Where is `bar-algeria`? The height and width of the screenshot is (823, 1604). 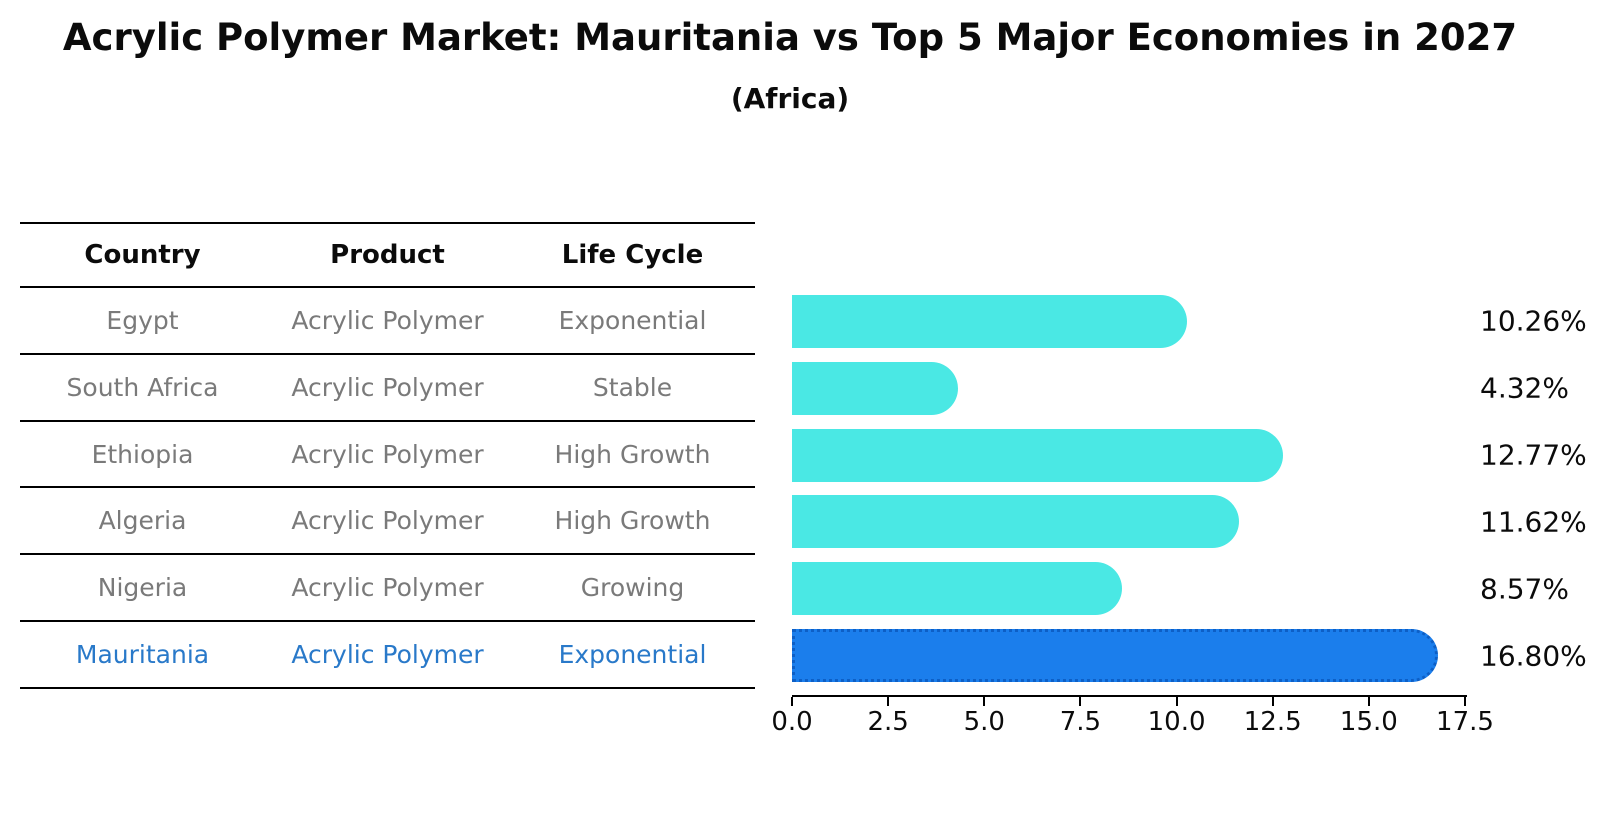 bar-algeria is located at coordinates (1015, 522).